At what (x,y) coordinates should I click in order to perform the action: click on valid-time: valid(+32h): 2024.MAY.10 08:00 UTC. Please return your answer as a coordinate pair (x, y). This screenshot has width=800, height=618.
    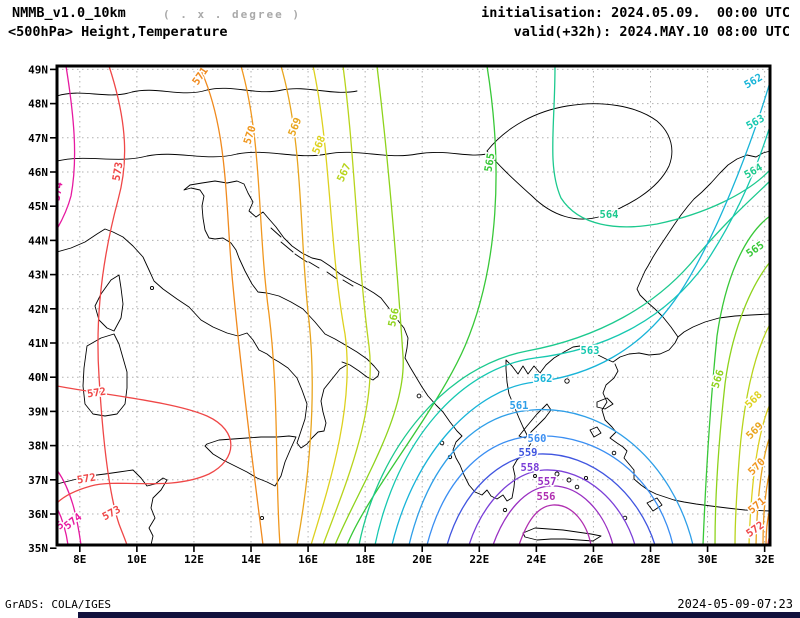
    Looking at the image, I should click on (651, 32).